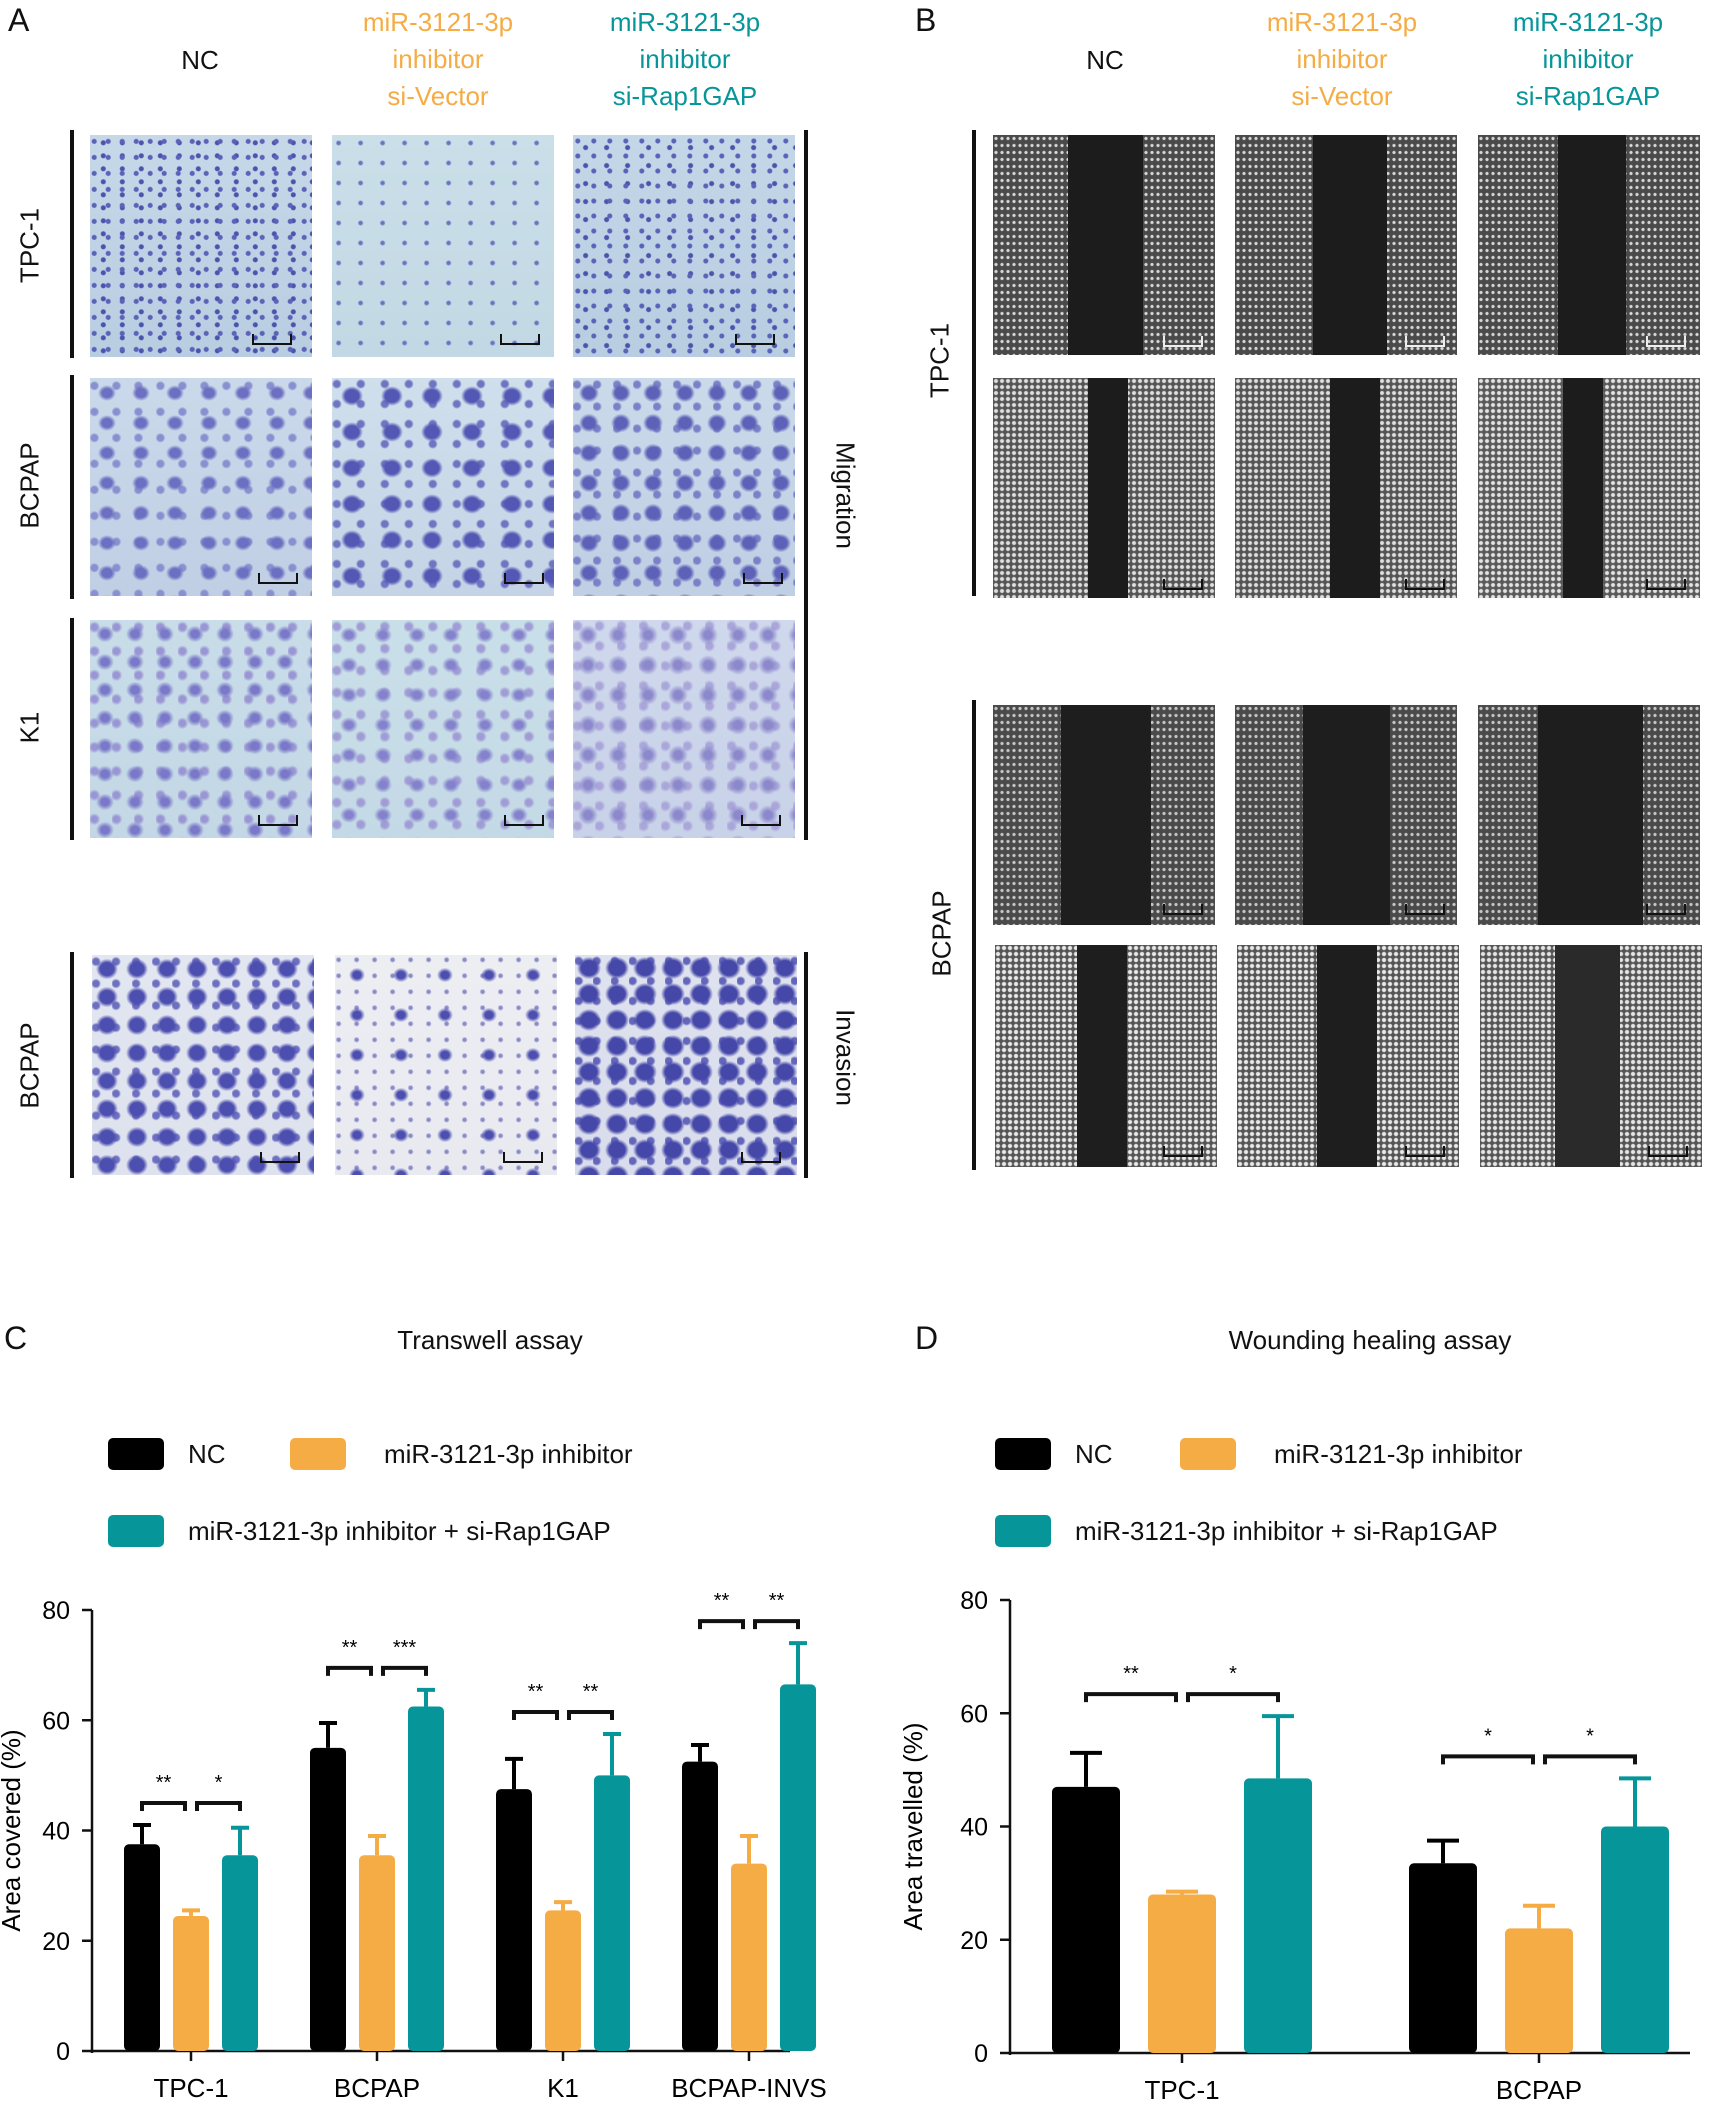 The height and width of the screenshot is (2120, 1720). Describe the element at coordinates (443, 729) in the screenshot. I see `micrograph-k1-inhibitor` at that location.